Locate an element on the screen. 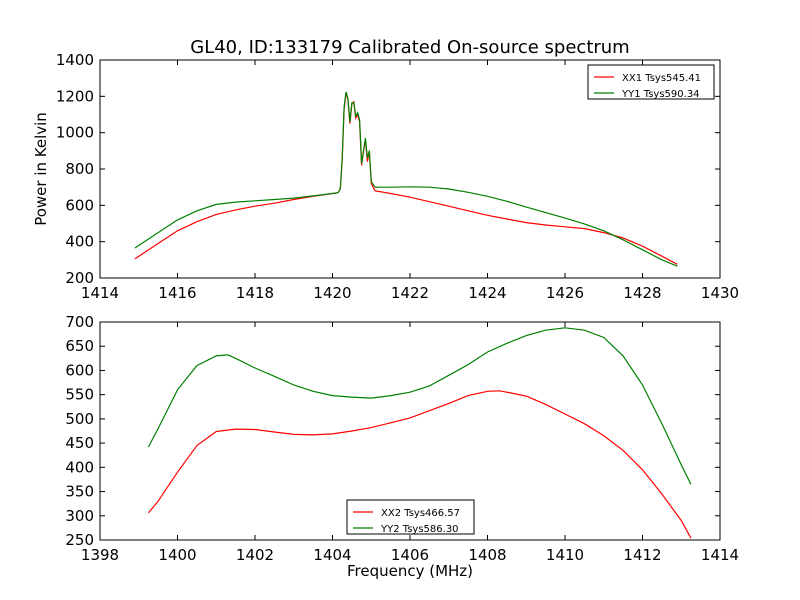 Image resolution: width=800 pixels, height=600 pixels. top-y-tick-label: 1000 is located at coordinates (75, 133).